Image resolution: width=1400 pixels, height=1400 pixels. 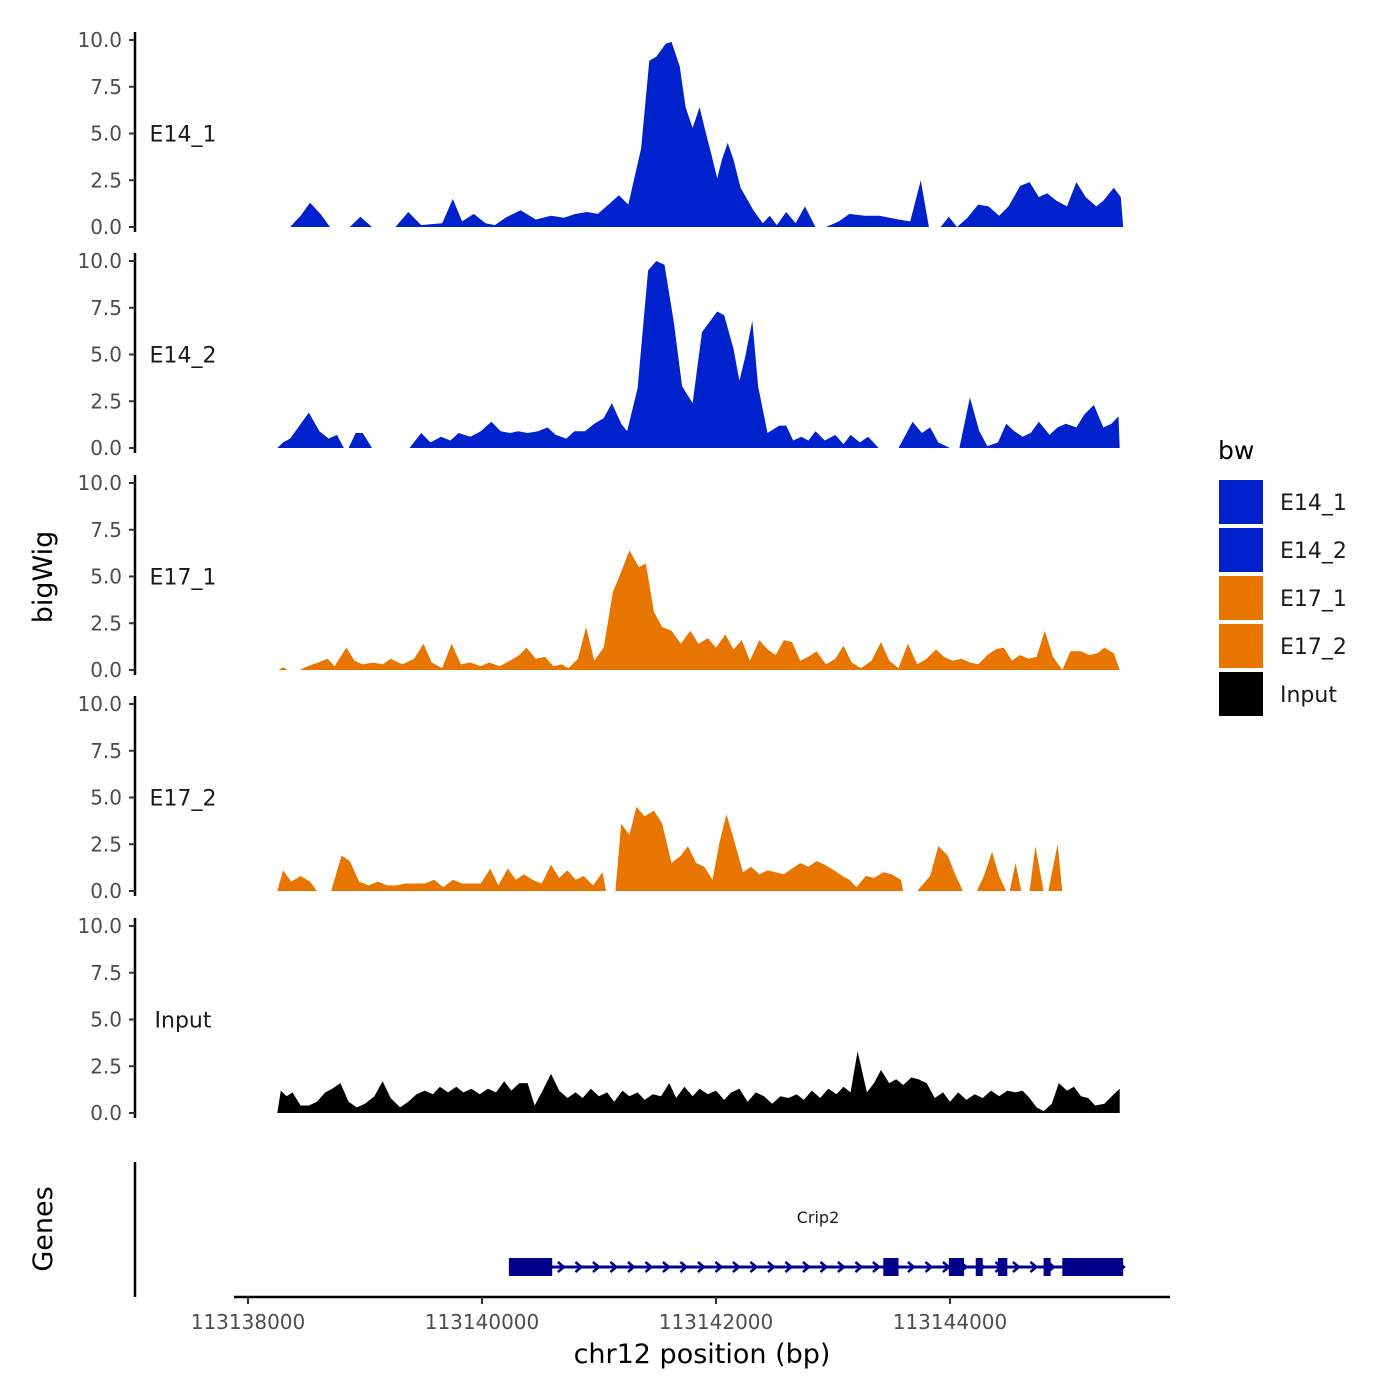 What do you see at coordinates (1282, 576) in the screenshot?
I see `legend: bw E14_1 E14_2 E17_1 E17_2 Input` at bounding box center [1282, 576].